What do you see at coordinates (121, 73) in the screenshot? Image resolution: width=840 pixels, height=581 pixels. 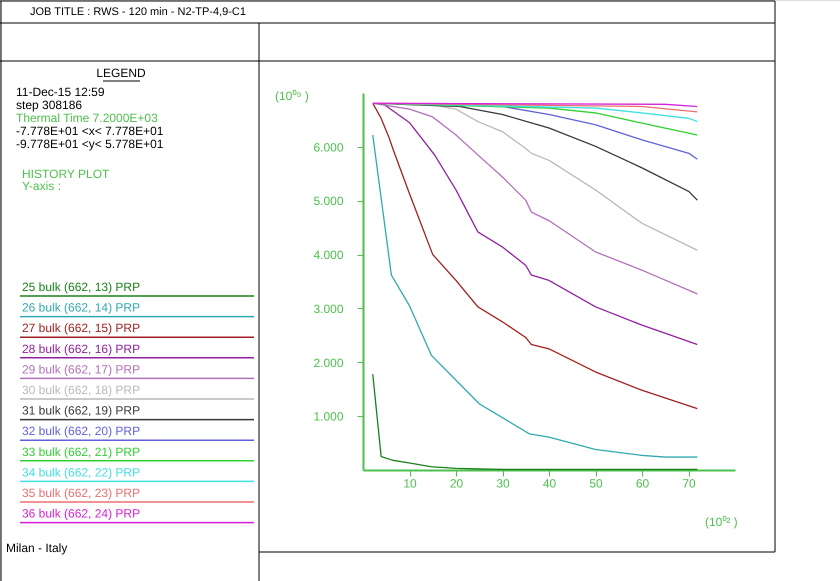 I see `legend-title: LEGEND` at bounding box center [121, 73].